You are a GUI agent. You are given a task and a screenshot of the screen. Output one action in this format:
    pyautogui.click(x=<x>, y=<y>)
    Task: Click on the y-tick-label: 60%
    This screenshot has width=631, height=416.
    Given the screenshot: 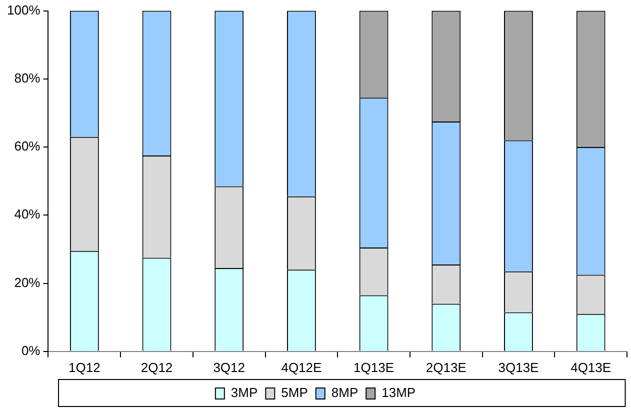 What is the action you would take?
    pyautogui.click(x=27, y=146)
    